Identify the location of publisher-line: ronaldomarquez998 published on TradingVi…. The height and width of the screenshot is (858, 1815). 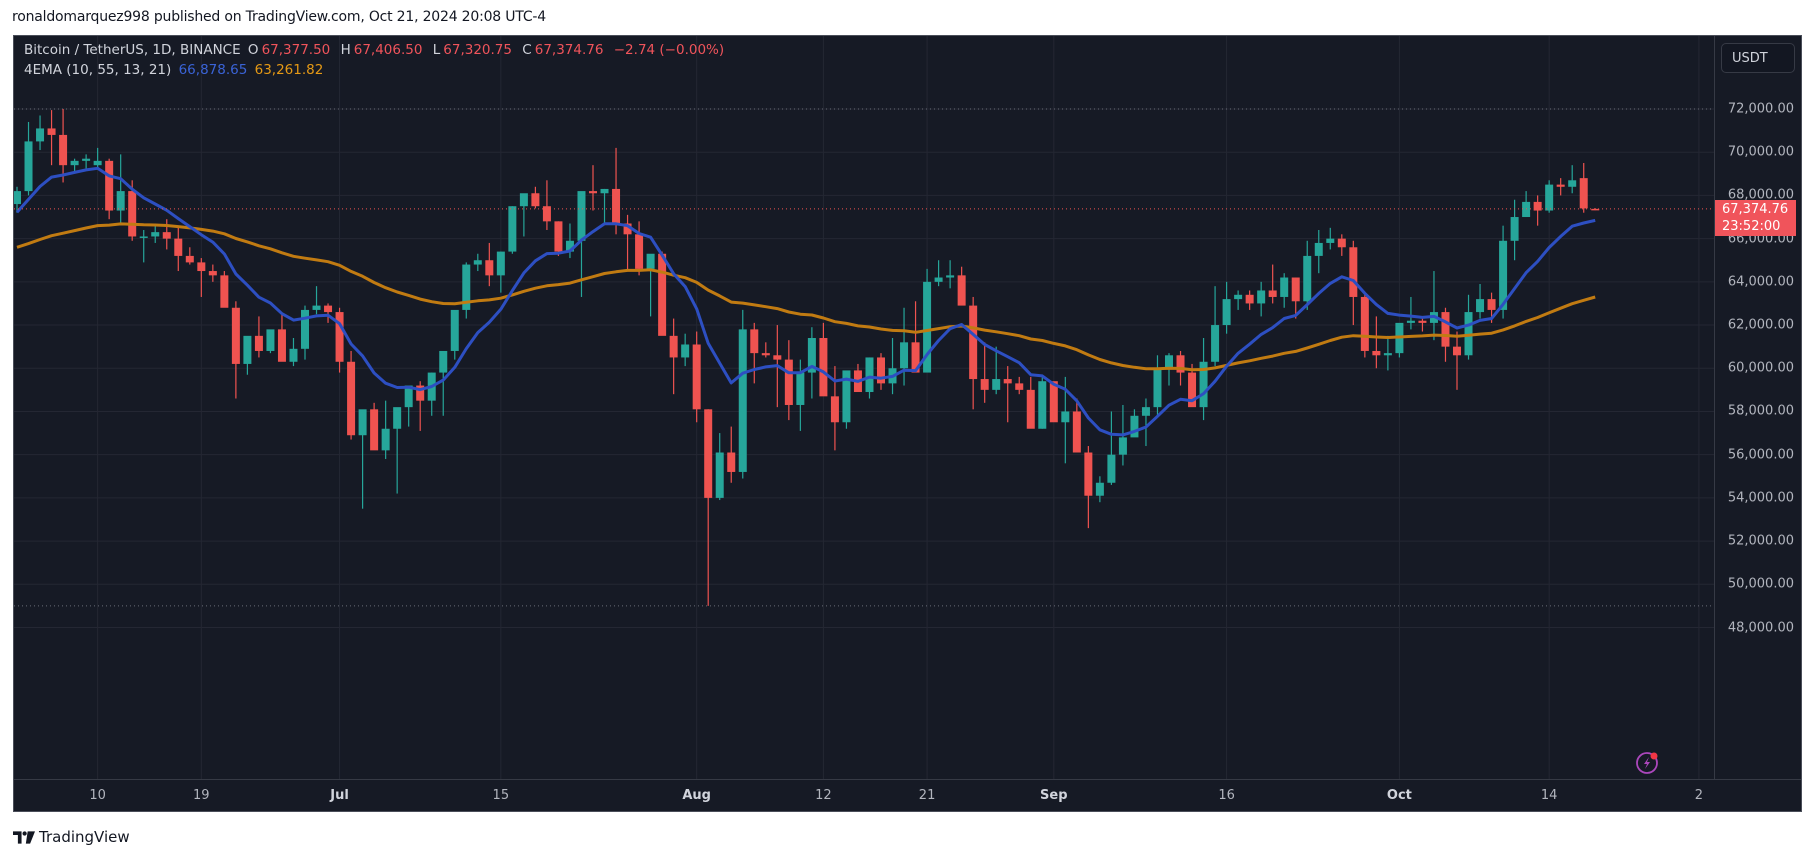
(279, 17).